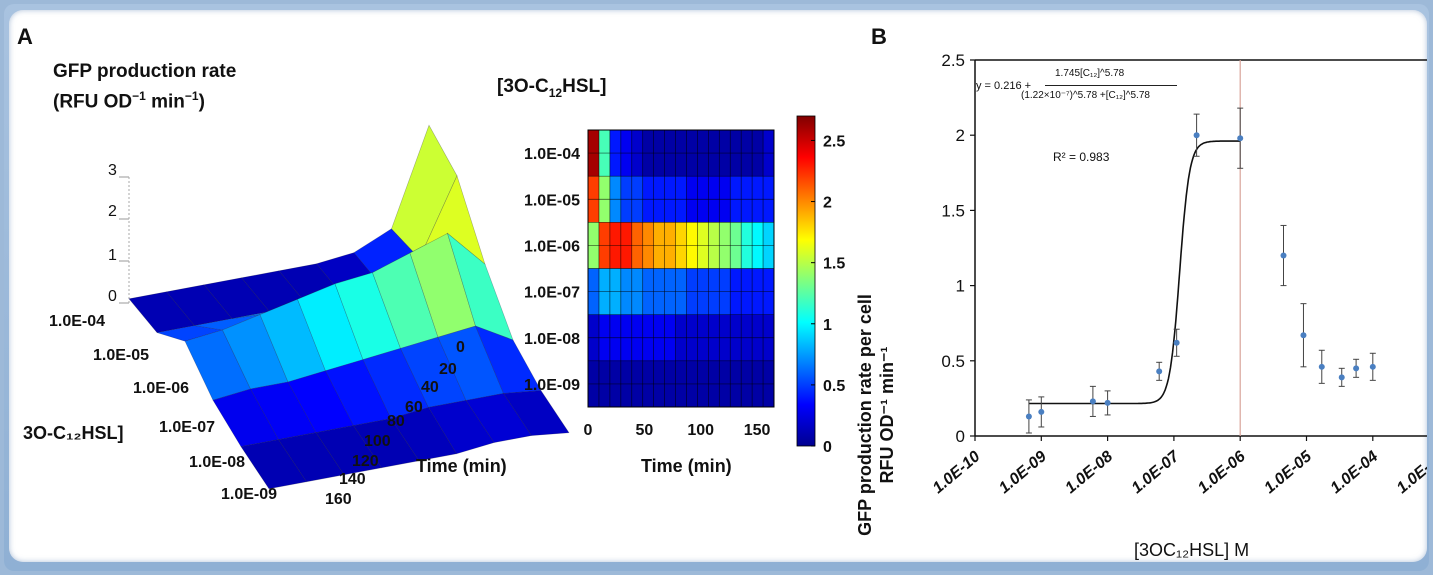 The height and width of the screenshot is (575, 1433). What do you see at coordinates (957, 472) in the screenshot?
I see `x-tick-label: 1.0E-10` at bounding box center [957, 472].